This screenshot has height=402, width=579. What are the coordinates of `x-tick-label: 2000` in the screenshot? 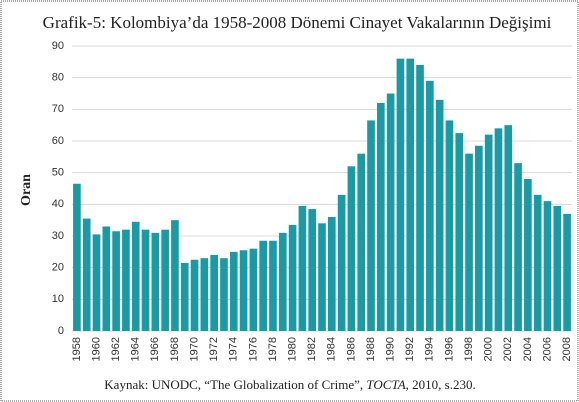 It's located at (489, 349).